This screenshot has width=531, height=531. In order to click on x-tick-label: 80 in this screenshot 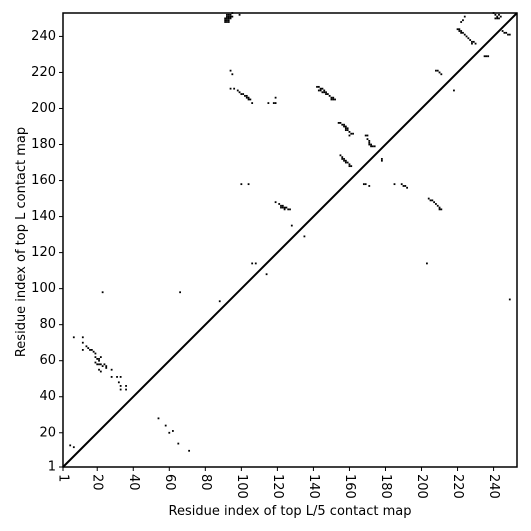, I will do `click(205, 482)`.